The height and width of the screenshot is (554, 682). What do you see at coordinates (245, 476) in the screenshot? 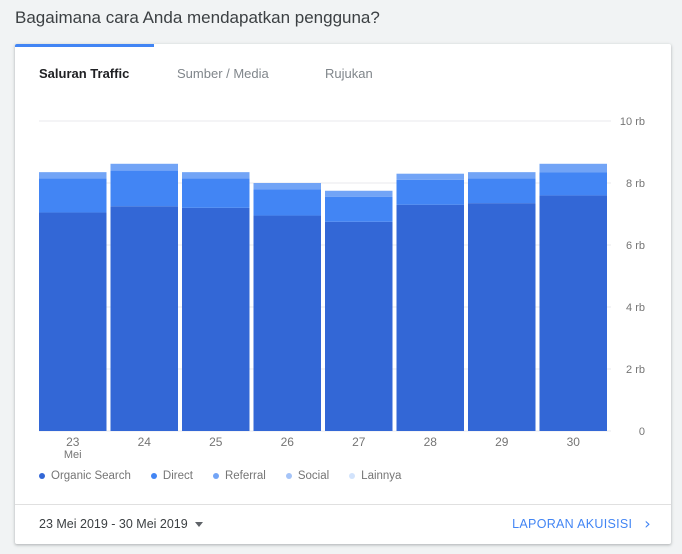
I see `legend-label: Referral` at bounding box center [245, 476].